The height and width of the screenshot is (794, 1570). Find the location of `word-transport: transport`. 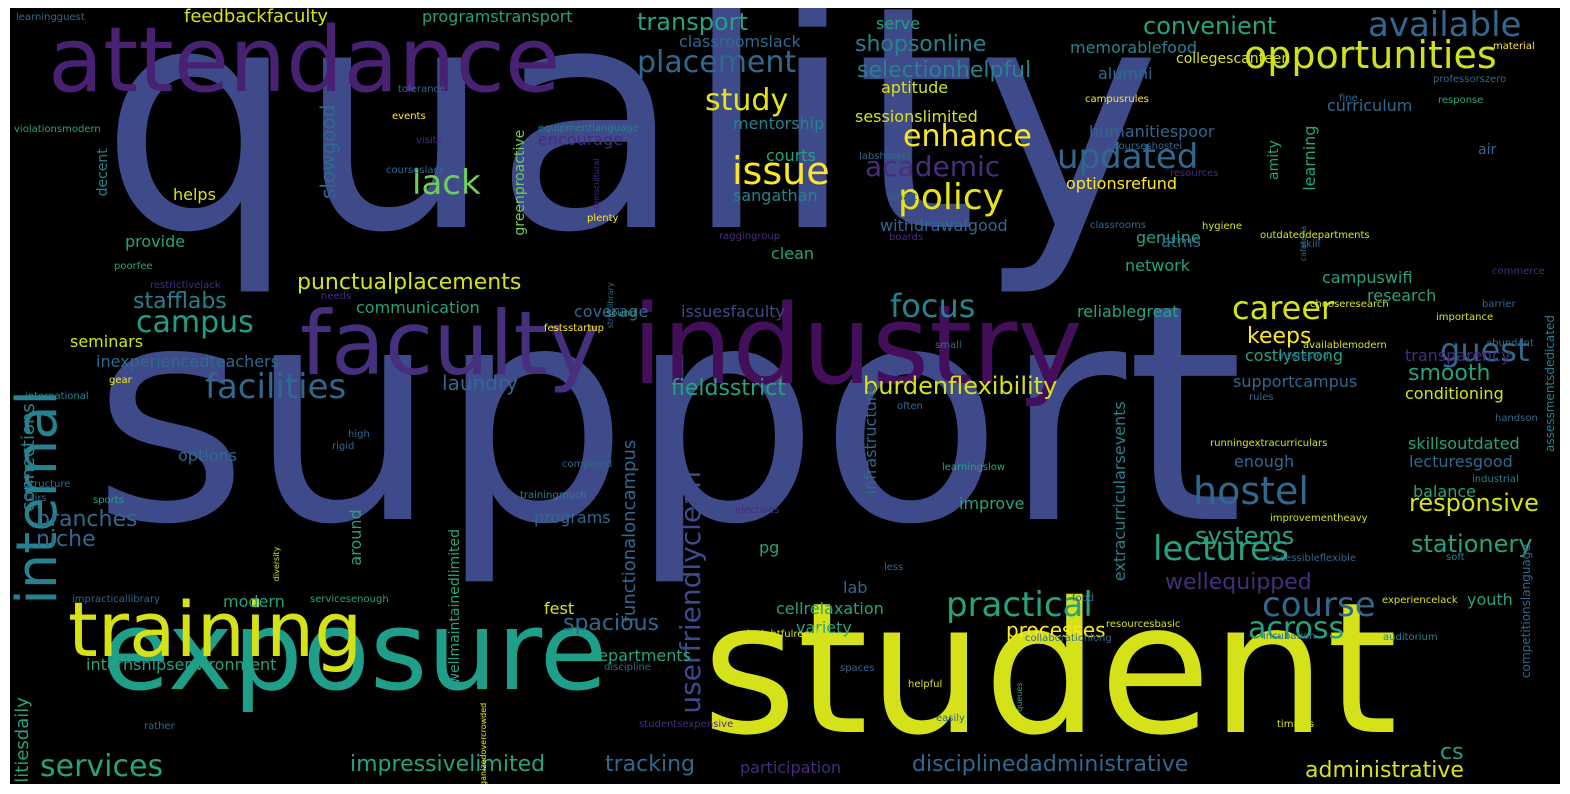

word-transport: transport is located at coordinates (692, 22).